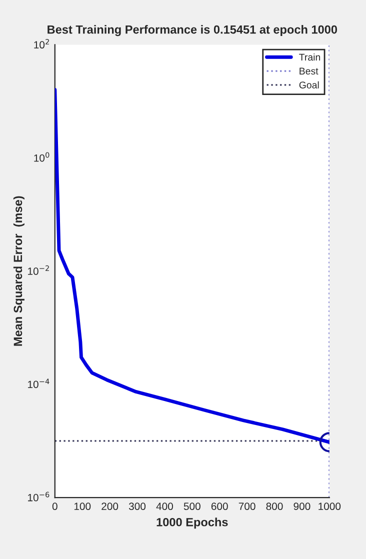 Image resolution: width=366 pixels, height=559 pixels. Describe the element at coordinates (192, 506) in the screenshot. I see `x-tick-label: 500` at that location.